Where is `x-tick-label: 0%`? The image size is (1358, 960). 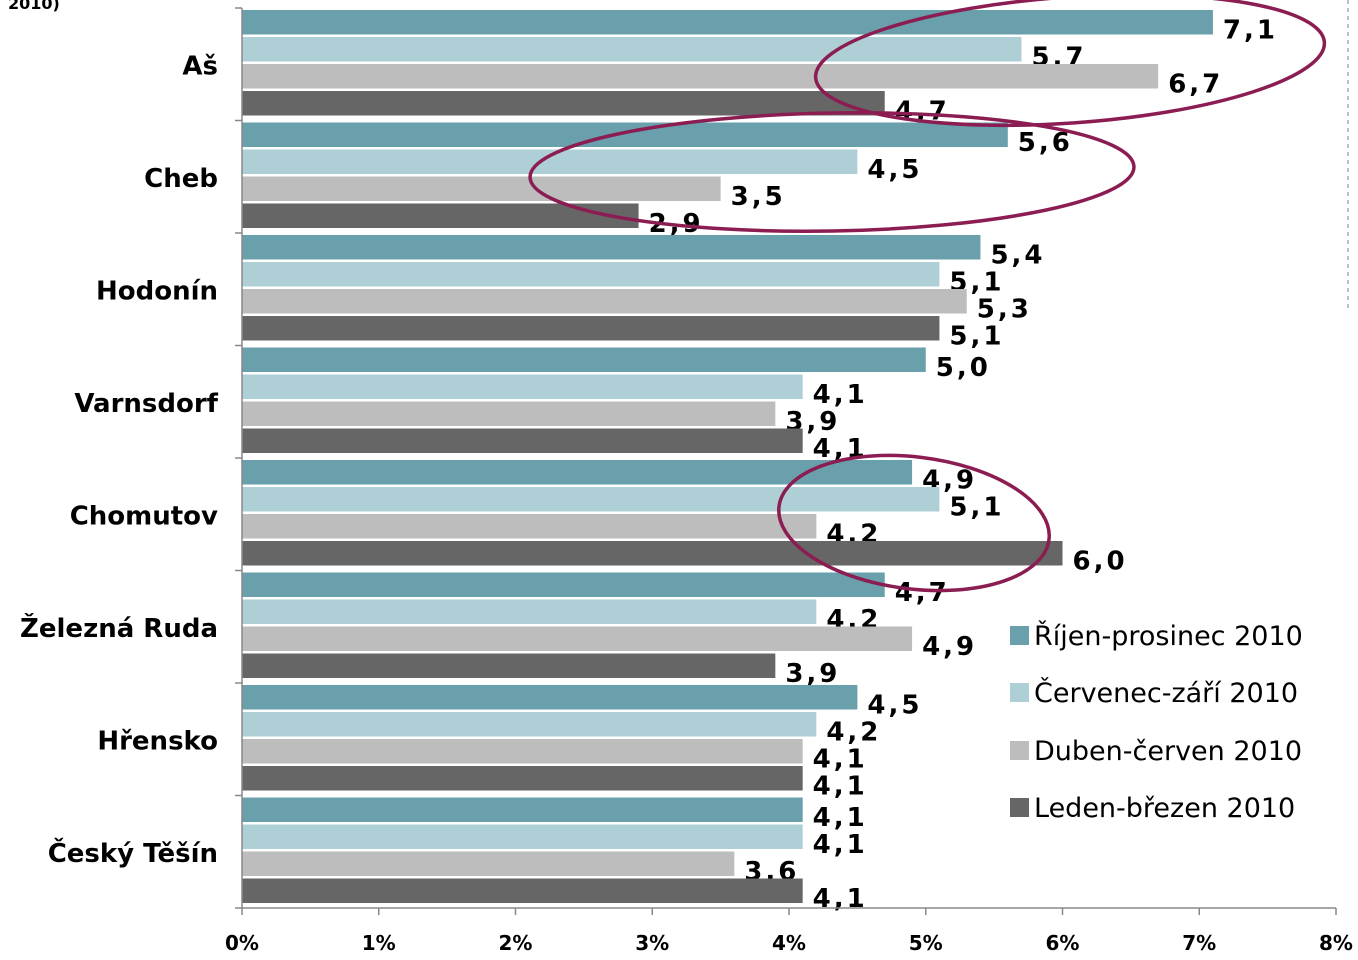 x-tick-label: 0% is located at coordinates (242, 943).